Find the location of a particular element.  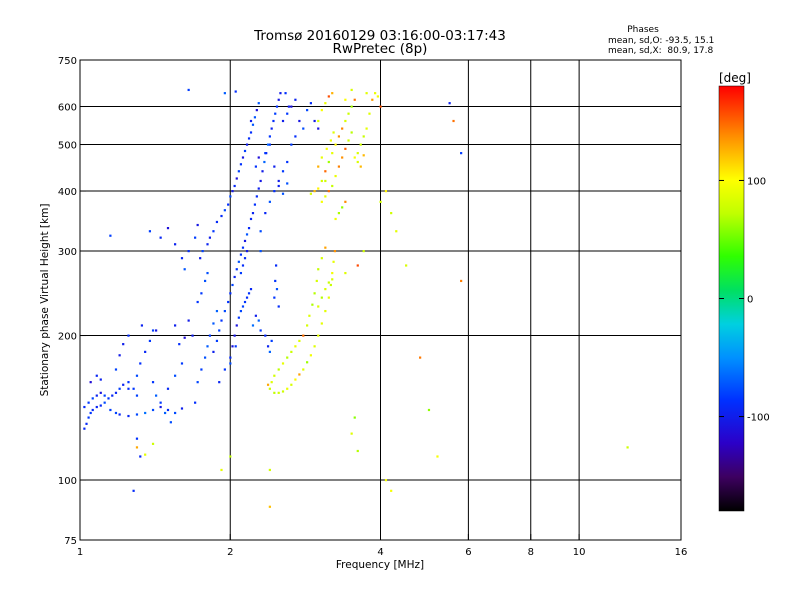

y-tick-label: 75 is located at coordinates (70, 541).